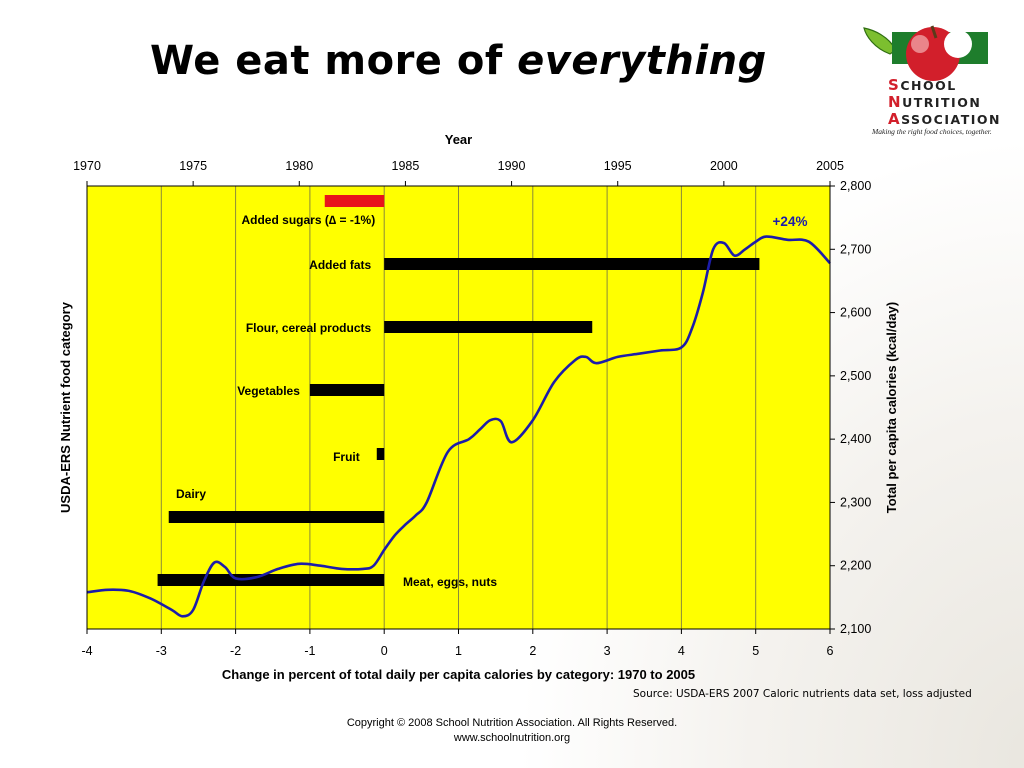 The width and height of the screenshot is (1024, 768). What do you see at coordinates (925, 53) in the screenshot?
I see `apple-logo-icon` at bounding box center [925, 53].